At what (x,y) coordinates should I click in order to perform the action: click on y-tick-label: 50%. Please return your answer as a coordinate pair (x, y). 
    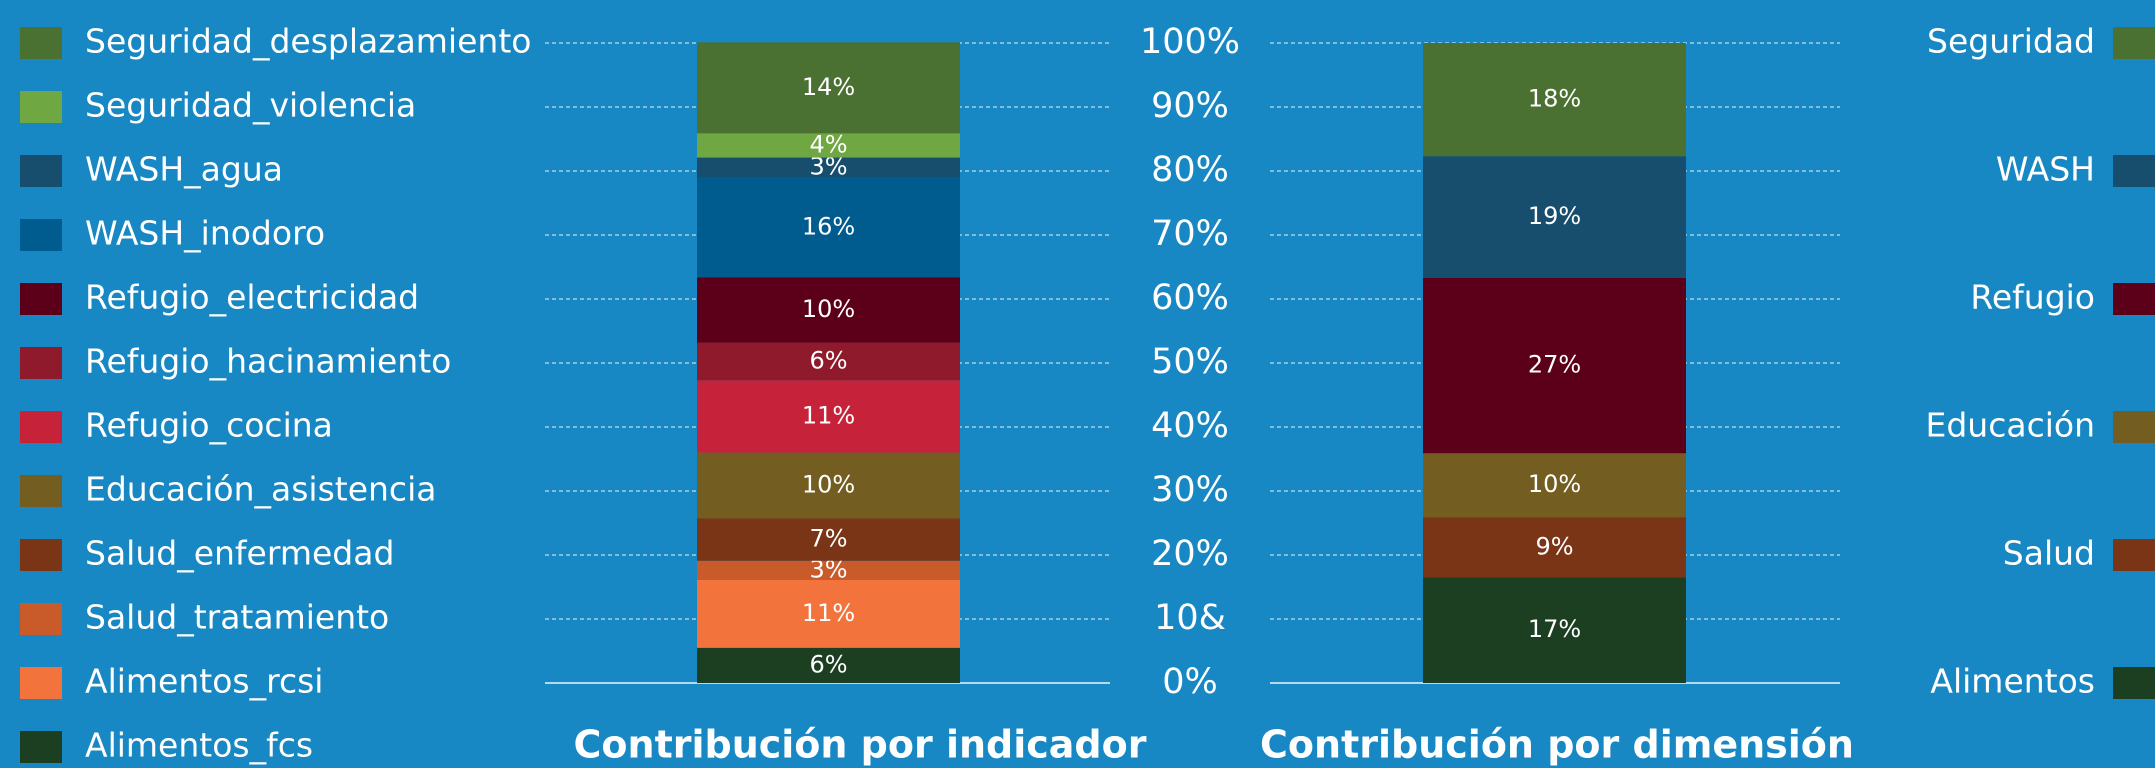
    Looking at the image, I should click on (1190, 362).